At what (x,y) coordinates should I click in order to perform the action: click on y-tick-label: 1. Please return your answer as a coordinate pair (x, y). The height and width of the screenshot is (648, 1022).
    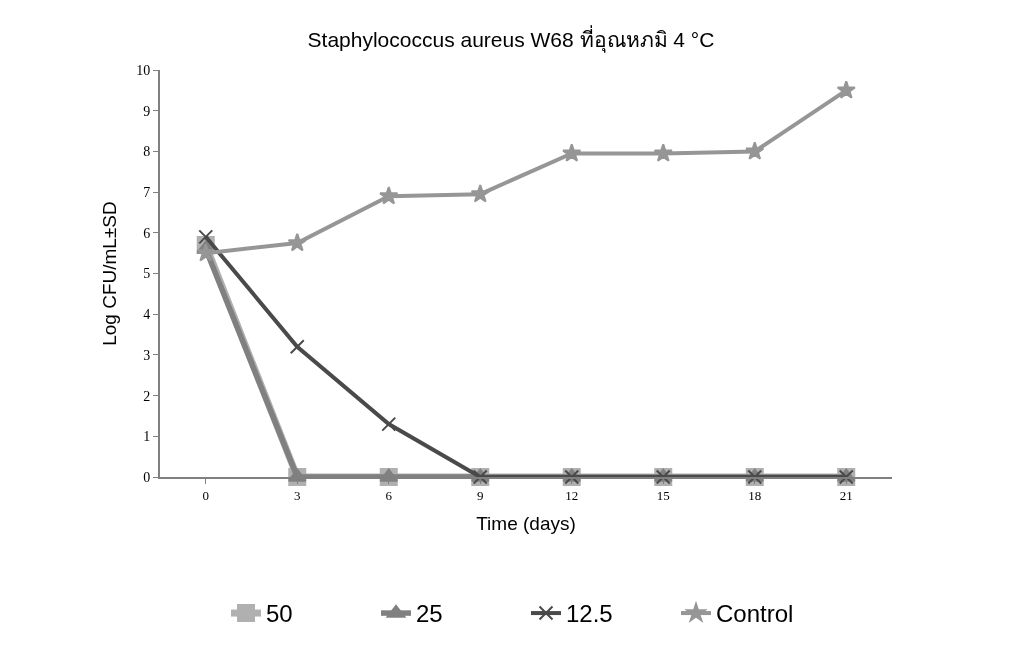
    Looking at the image, I should click on (147, 437).